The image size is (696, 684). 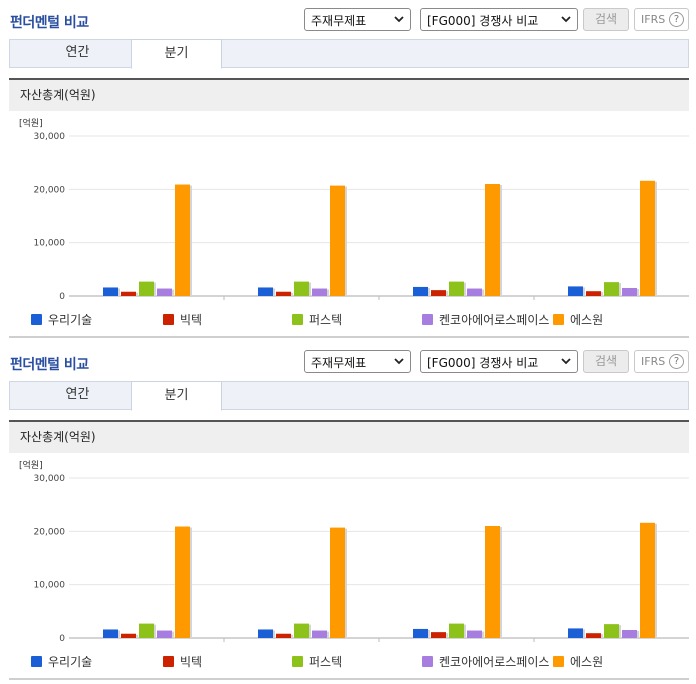 What do you see at coordinates (339, 21) in the screenshot?
I see `statement-type-value: 주재무제표` at bounding box center [339, 21].